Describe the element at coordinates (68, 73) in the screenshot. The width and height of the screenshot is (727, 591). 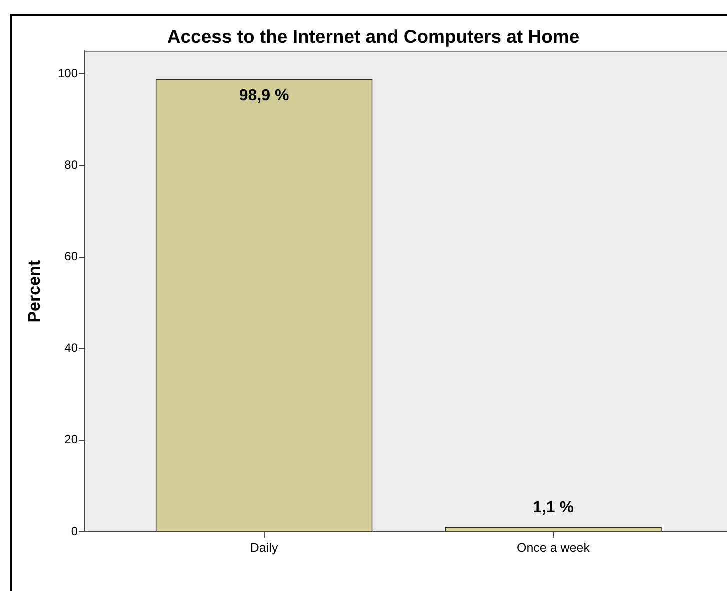
I see `y-tick-label: 100` at that location.